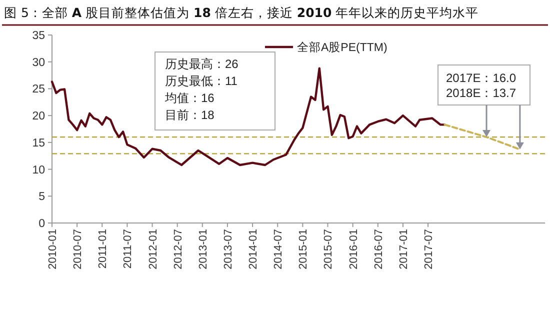 This screenshot has width=550, height=321. I want to click on chart-title: 图 5：全部 A 股目前整体估值为 18 倍左右，接近 2010 年年以来的历史平均水平, so click(241, 12).